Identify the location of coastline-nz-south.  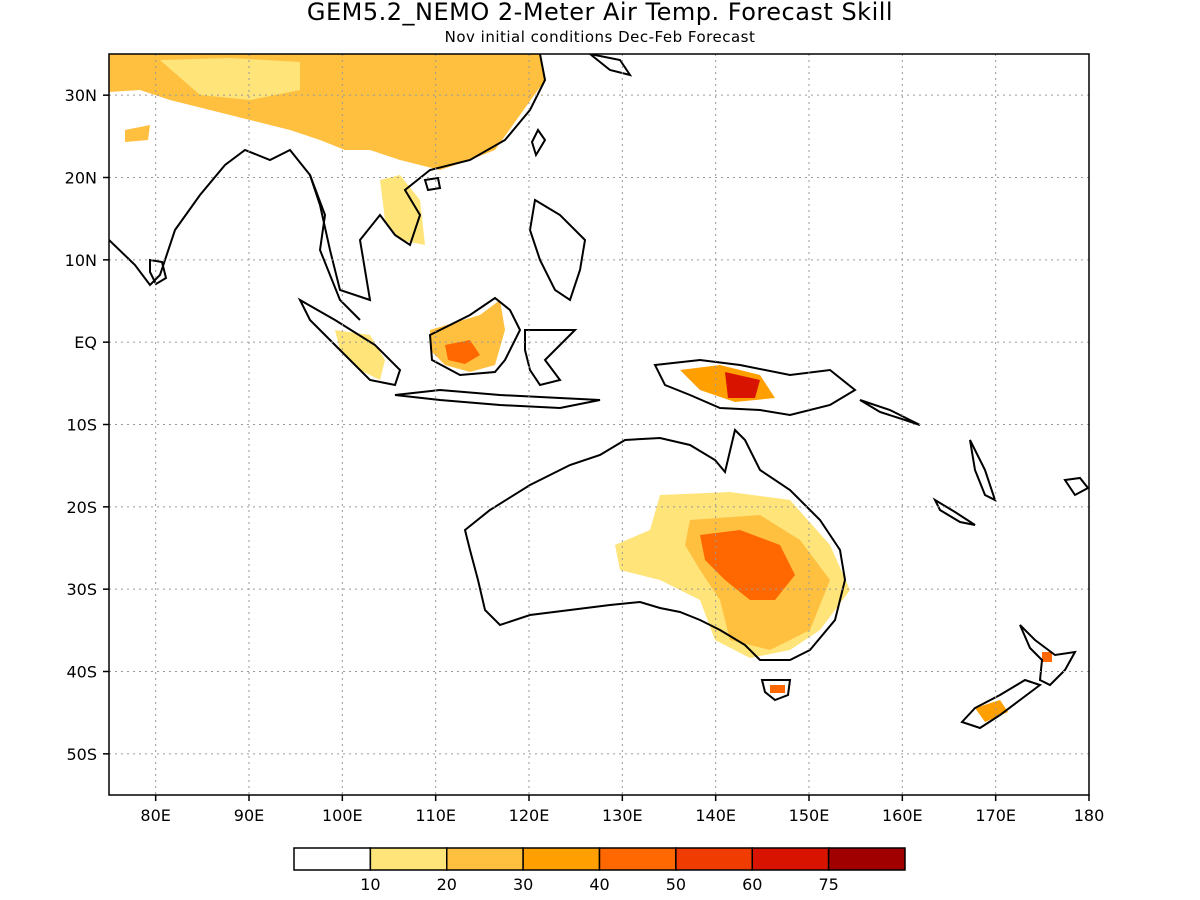
(1001, 704).